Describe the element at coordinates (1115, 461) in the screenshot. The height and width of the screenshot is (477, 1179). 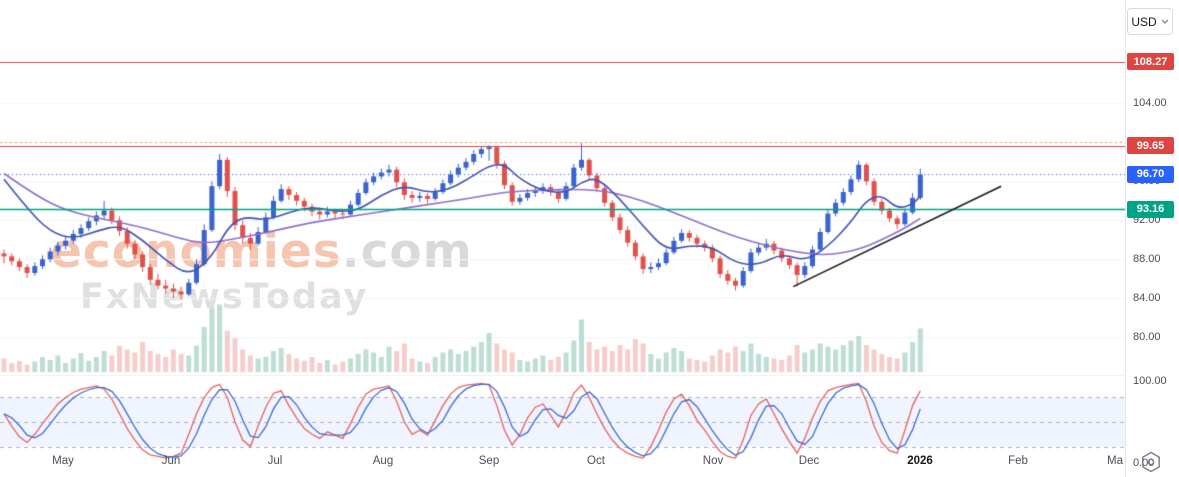
I see `time-tick: Ma` at that location.